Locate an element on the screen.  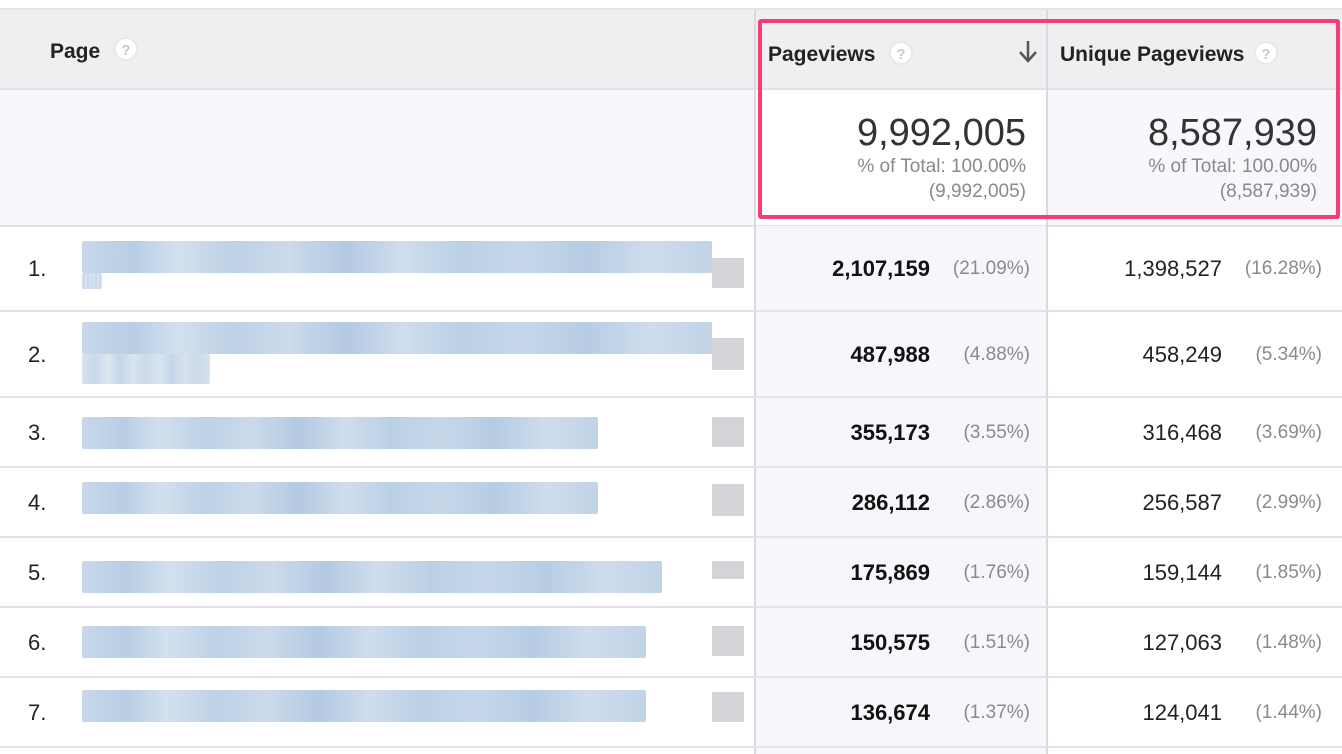
totals-label-cell is located at coordinates (377, 157).